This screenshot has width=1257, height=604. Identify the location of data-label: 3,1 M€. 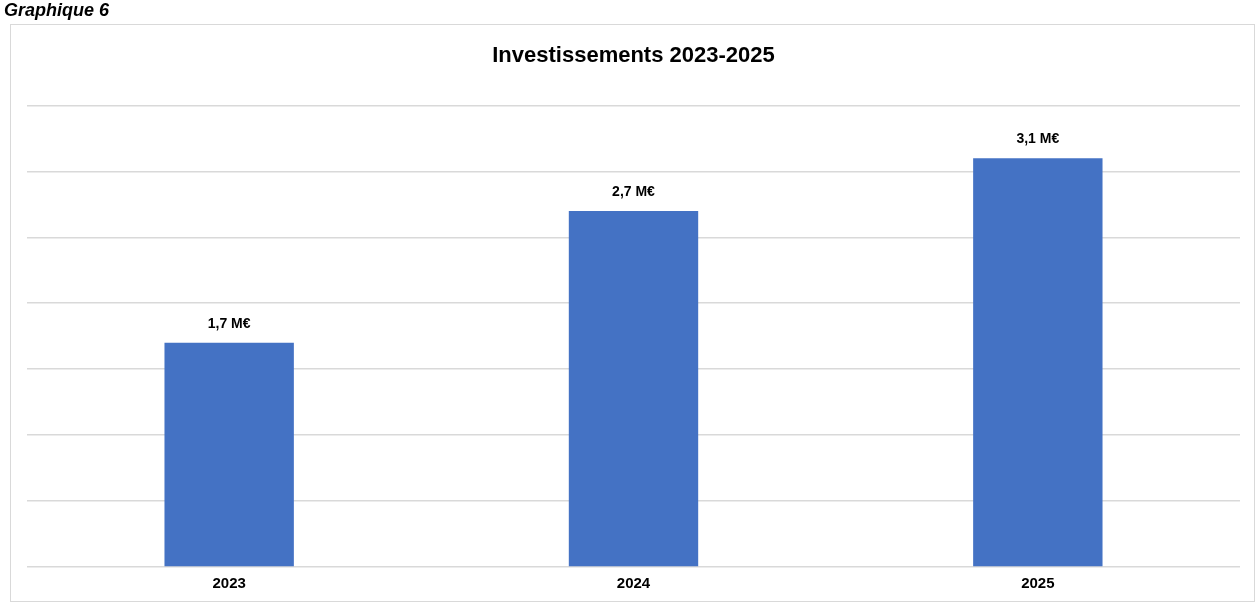
(1038, 138).